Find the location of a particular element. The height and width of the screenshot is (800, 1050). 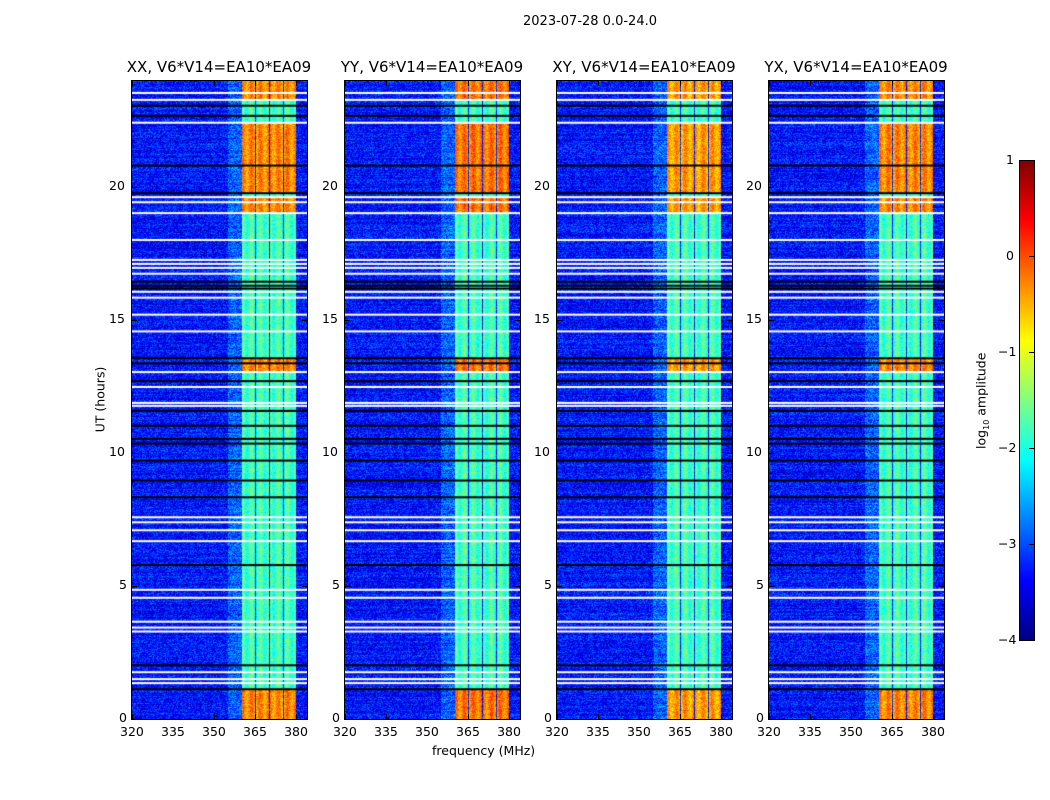

y-tick-label: 15 is located at coordinates (330, 319).